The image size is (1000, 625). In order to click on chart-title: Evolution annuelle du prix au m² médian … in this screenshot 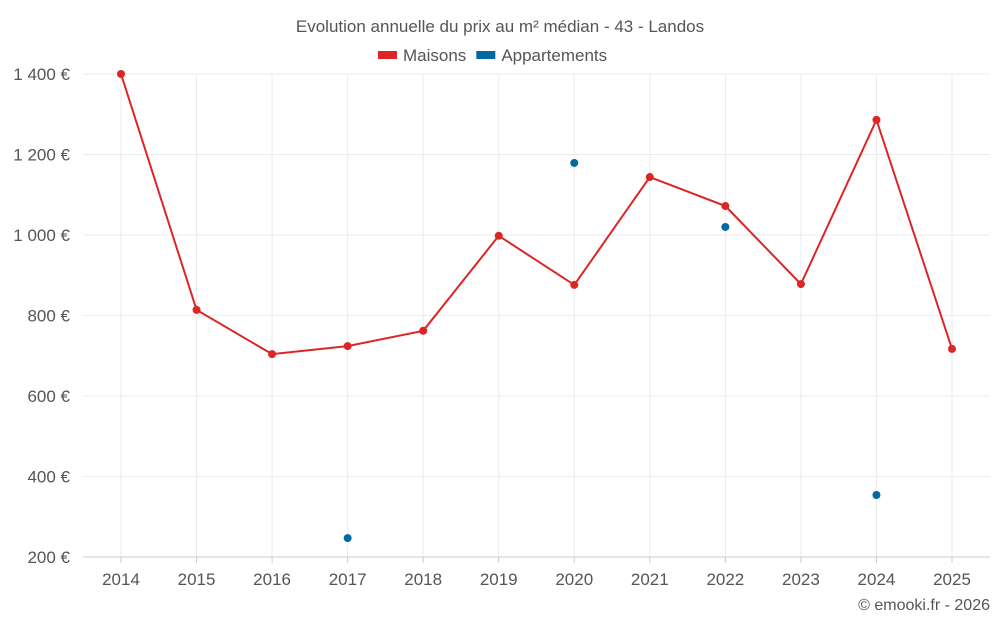, I will do `click(500, 26)`.